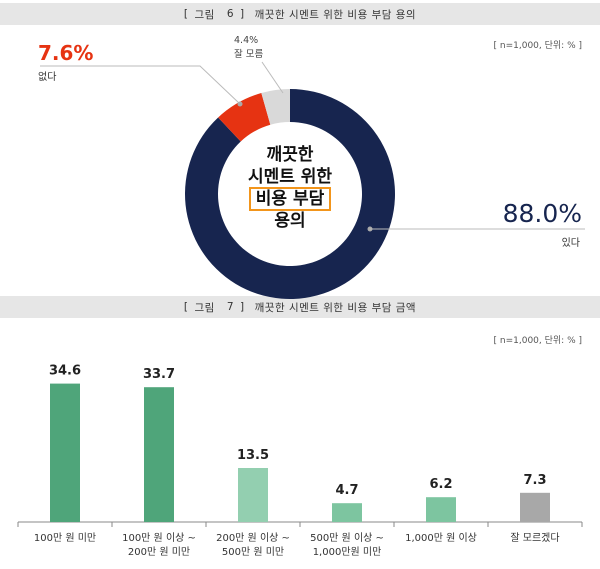  Describe the element at coordinates (335, 14) in the screenshot. I see `figure6-title: 깨끗한 시멘트 위한 비용 부담 용의` at that location.